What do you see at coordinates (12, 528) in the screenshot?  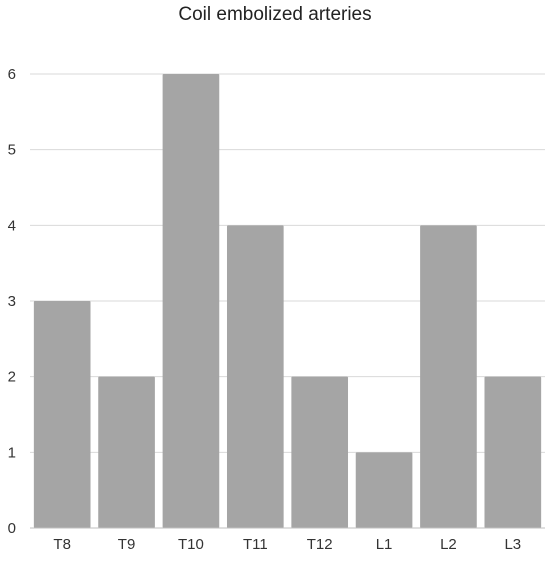 I see `y-tick-label: 0` at bounding box center [12, 528].